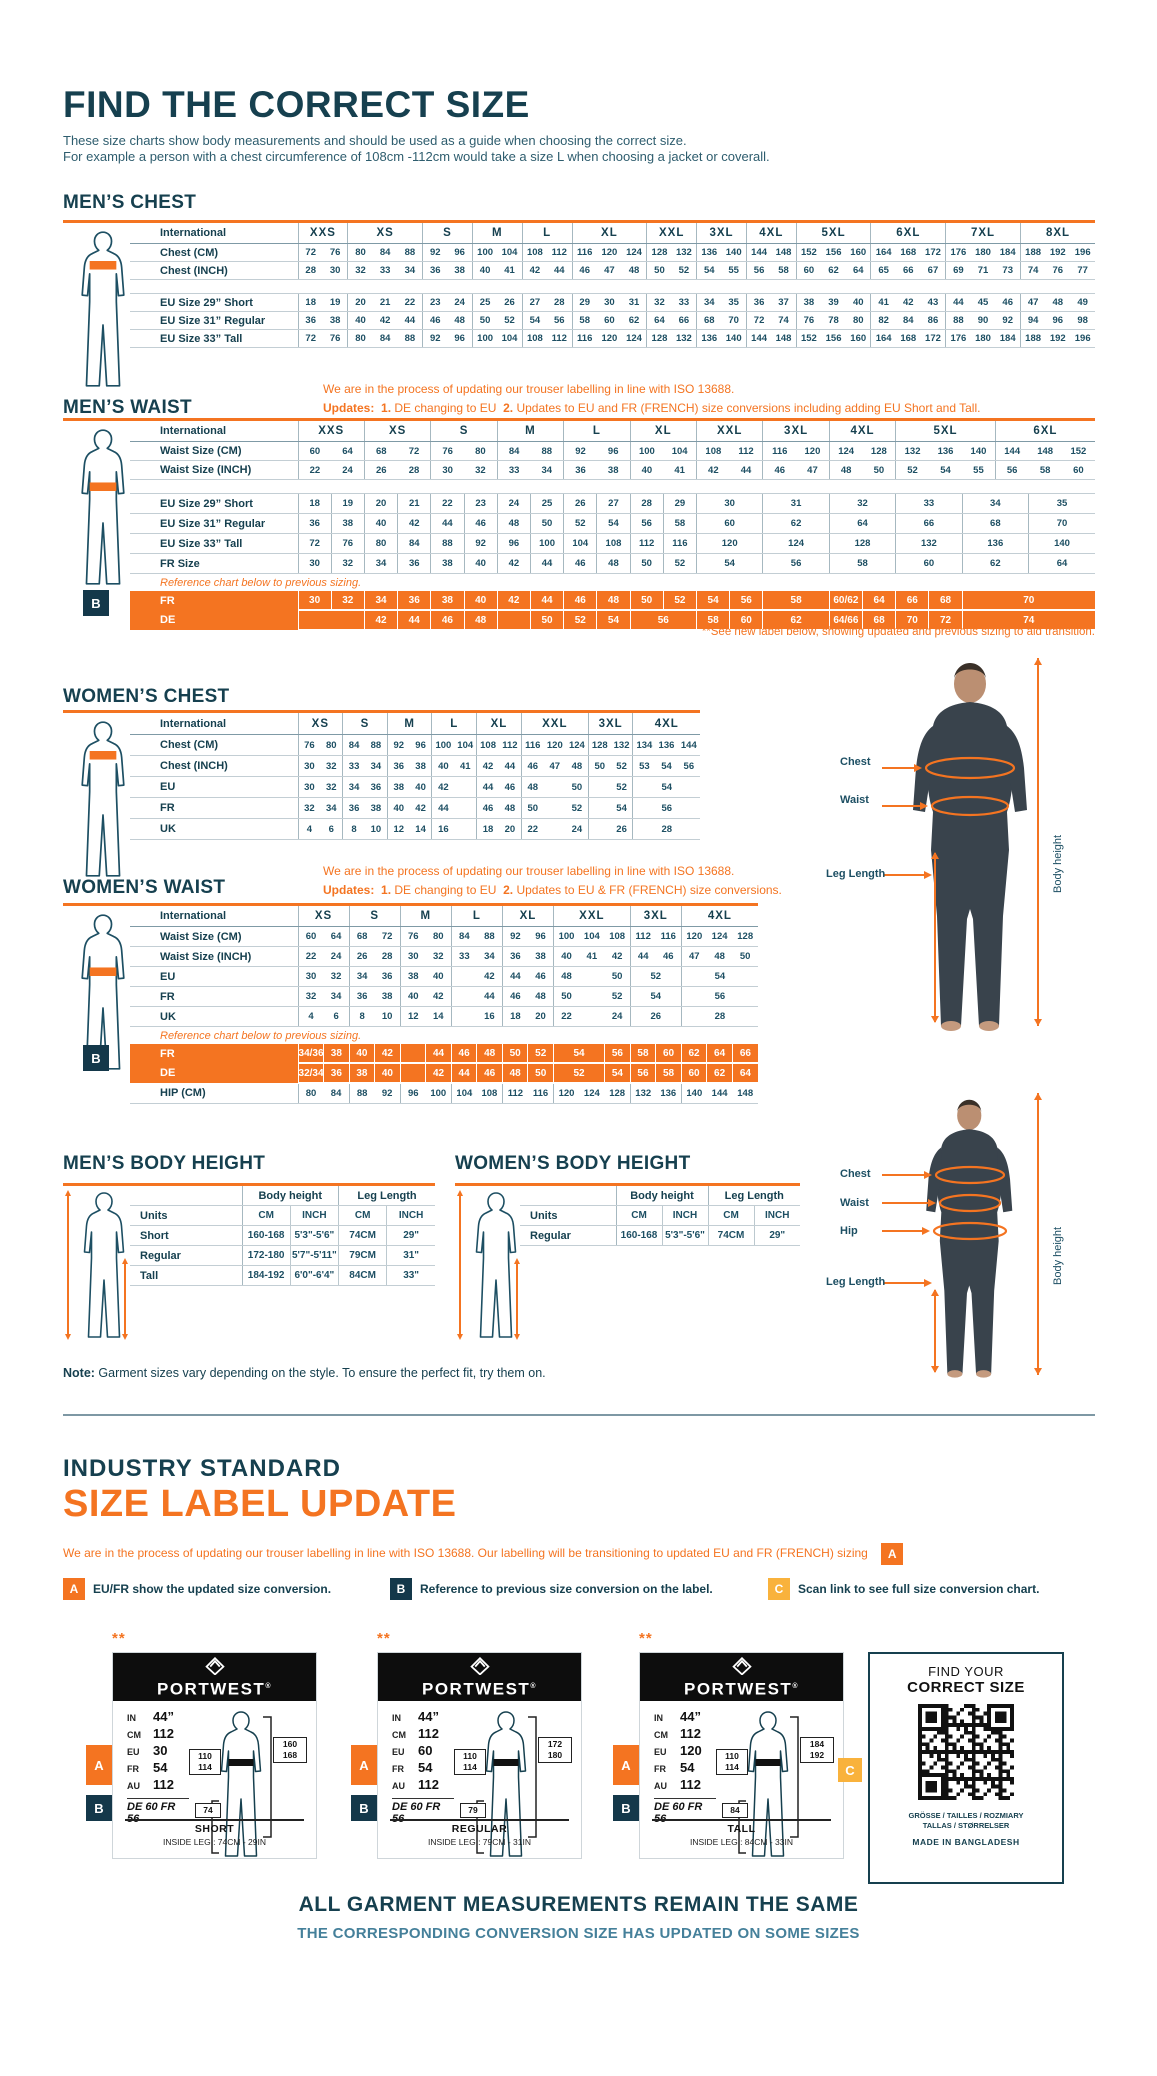 This screenshot has height=2076, width=1157. Describe the element at coordinates (428, 1784) in the screenshot. I see `measure-value: 112` at that location.